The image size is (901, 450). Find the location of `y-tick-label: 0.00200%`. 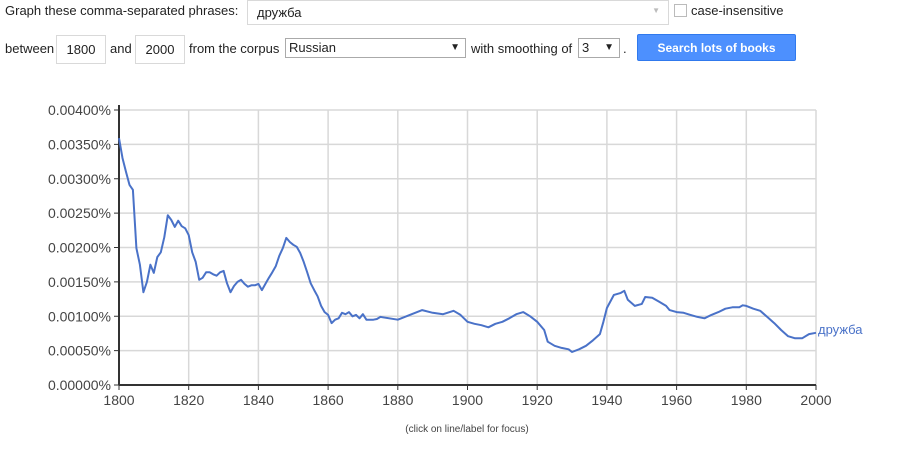

y-tick-label: 0.00200% is located at coordinates (79, 248).